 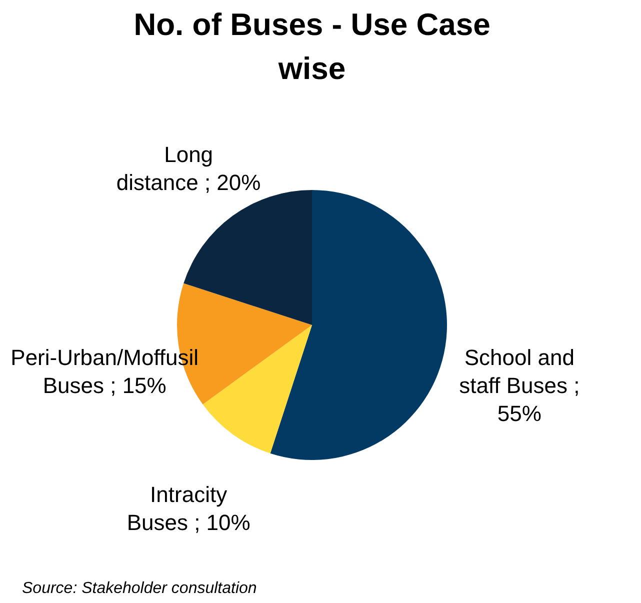 I want to click on chart-title: No. of Buses - Use Case wise, so click(x=312, y=46).